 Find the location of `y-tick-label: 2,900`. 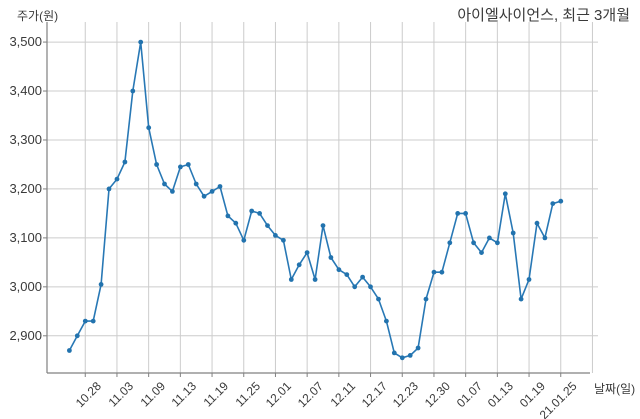

y-tick-label: 2,900 is located at coordinates (25, 335).